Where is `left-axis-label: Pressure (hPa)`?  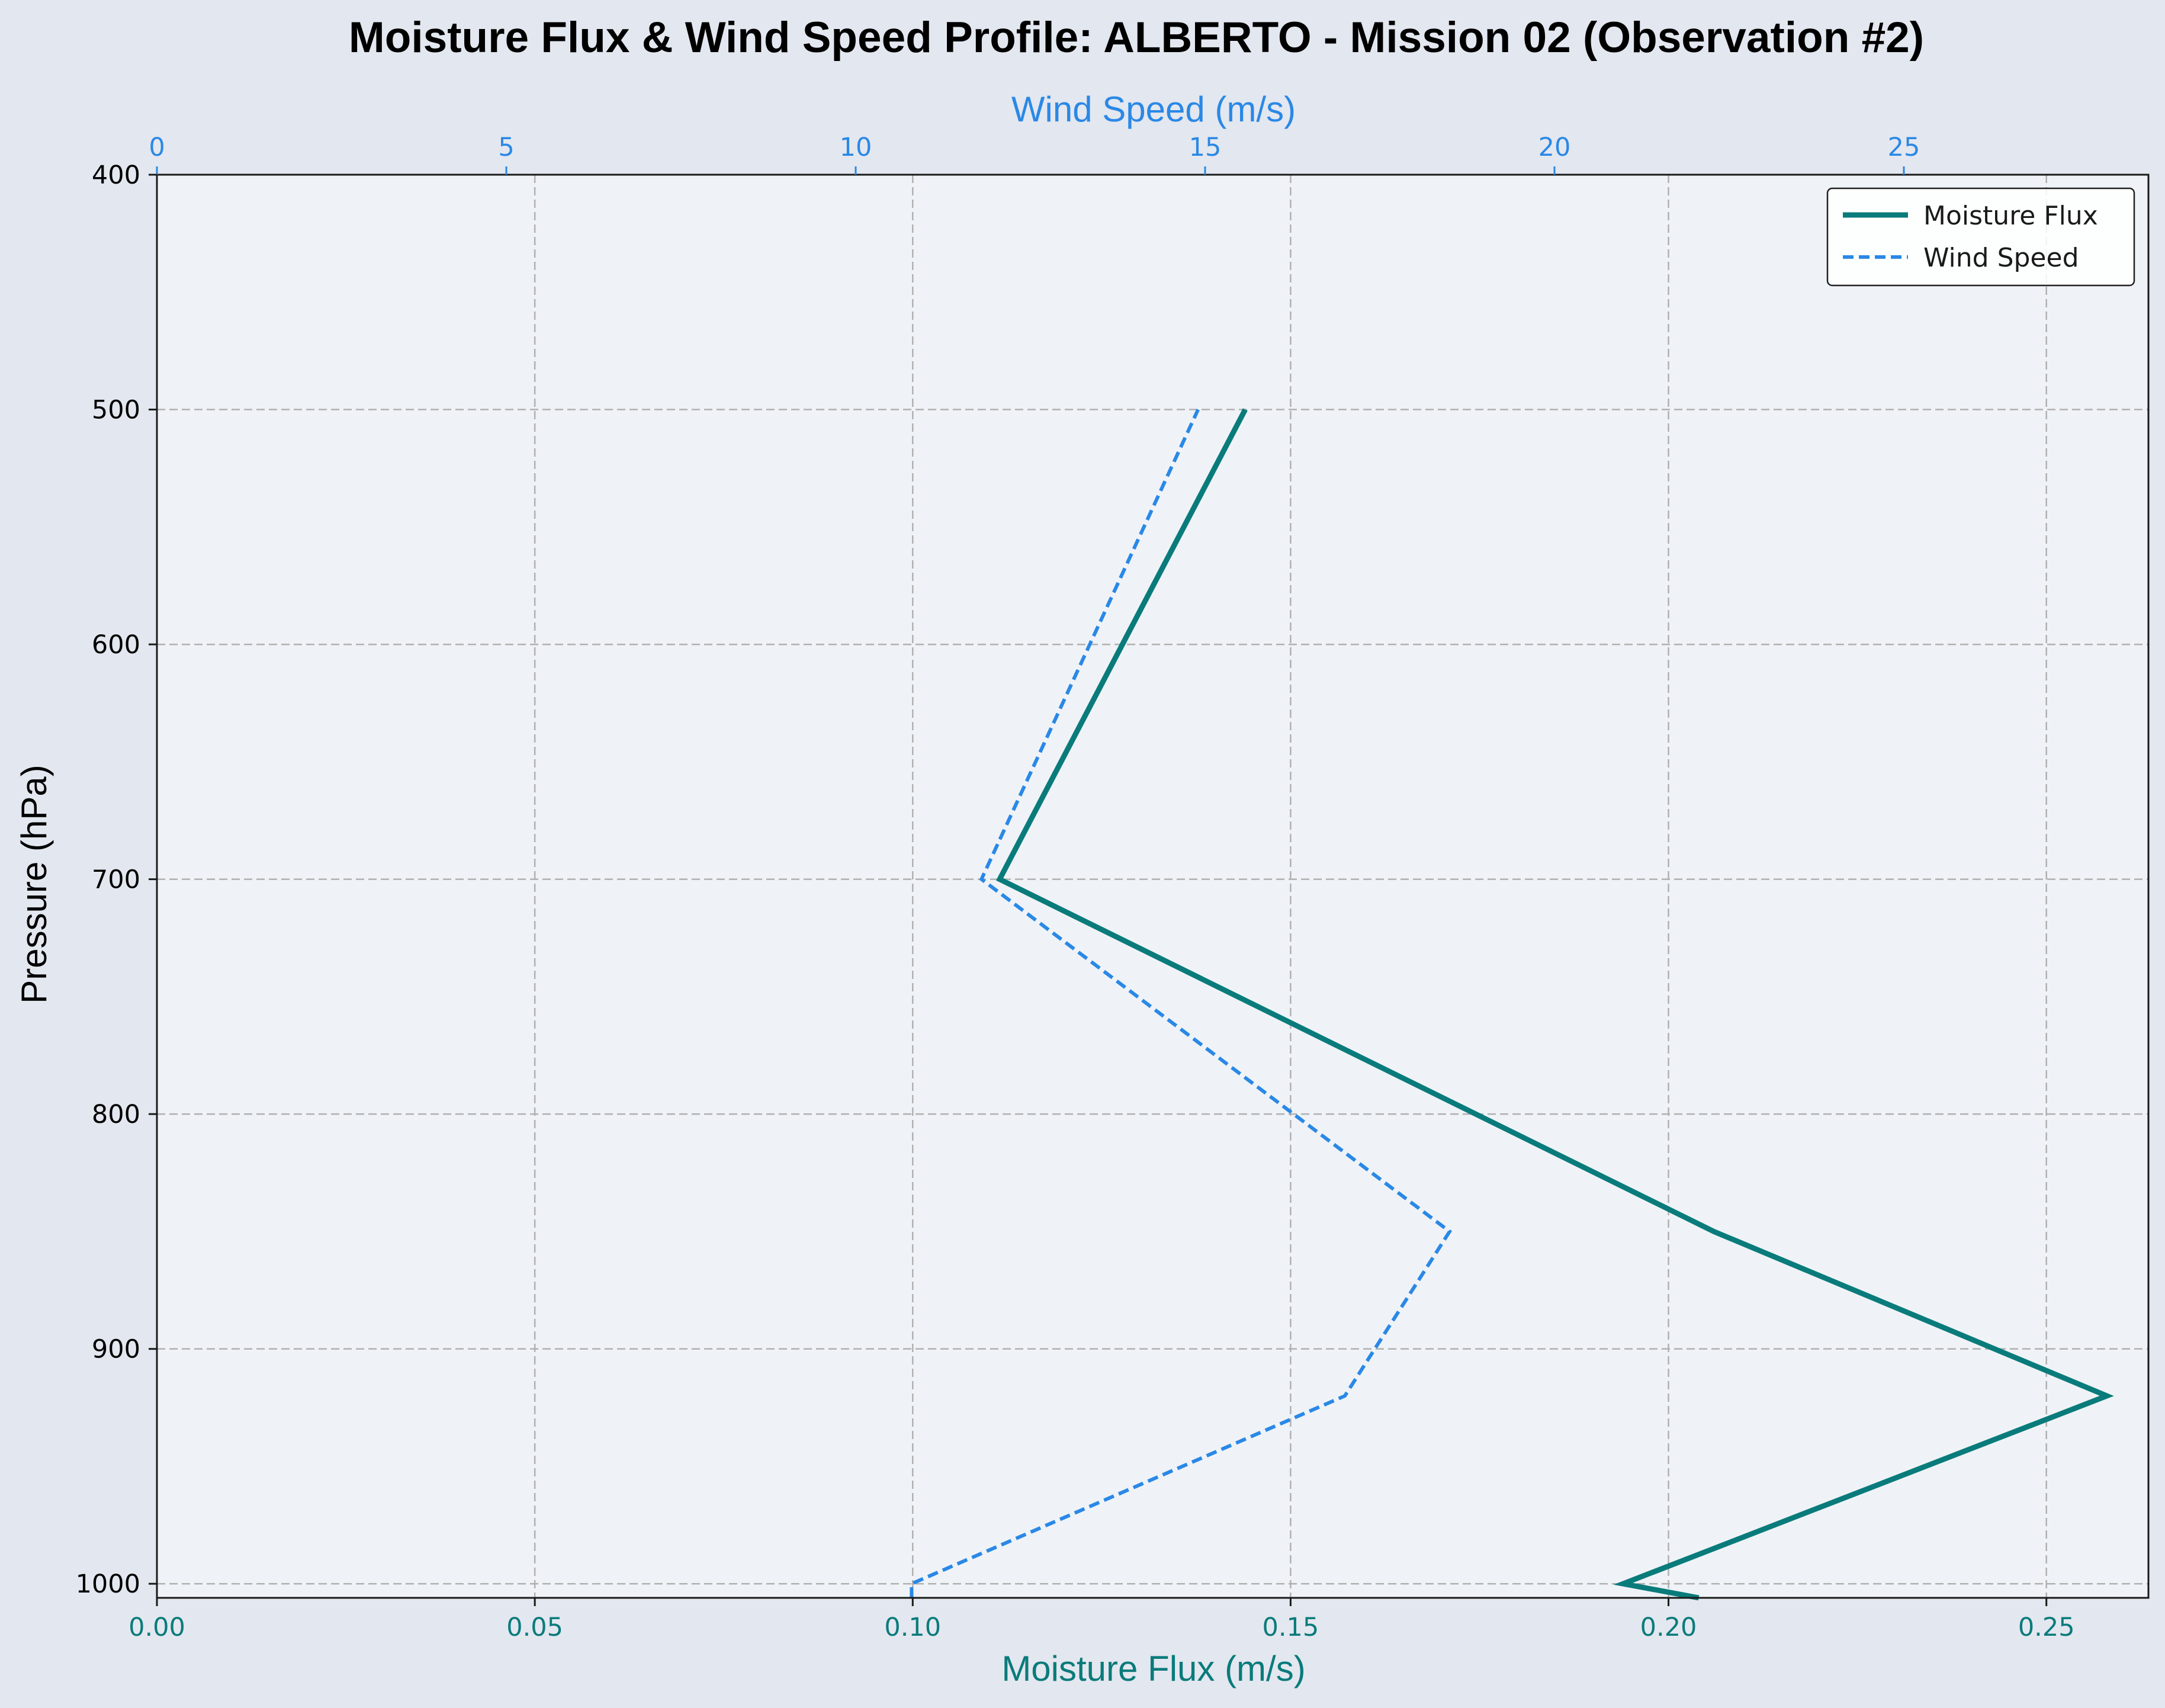
left-axis-label: Pressure (hPa) is located at coordinates (34, 884).